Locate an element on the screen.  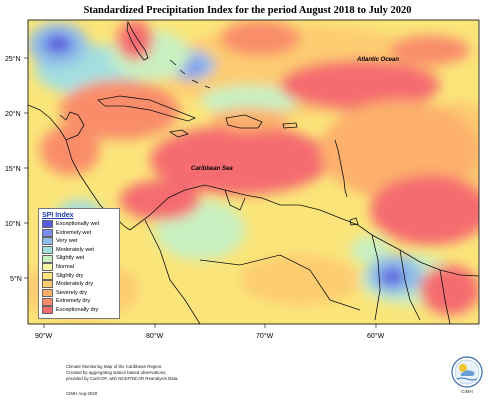
legend-label: Normal is located at coordinates (65, 266).